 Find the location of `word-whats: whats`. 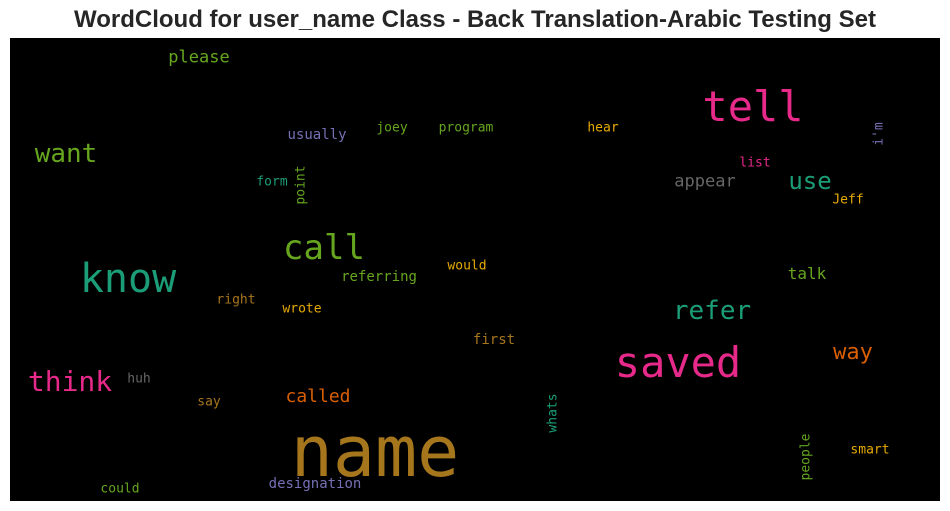

word-whats: whats is located at coordinates (553, 412).